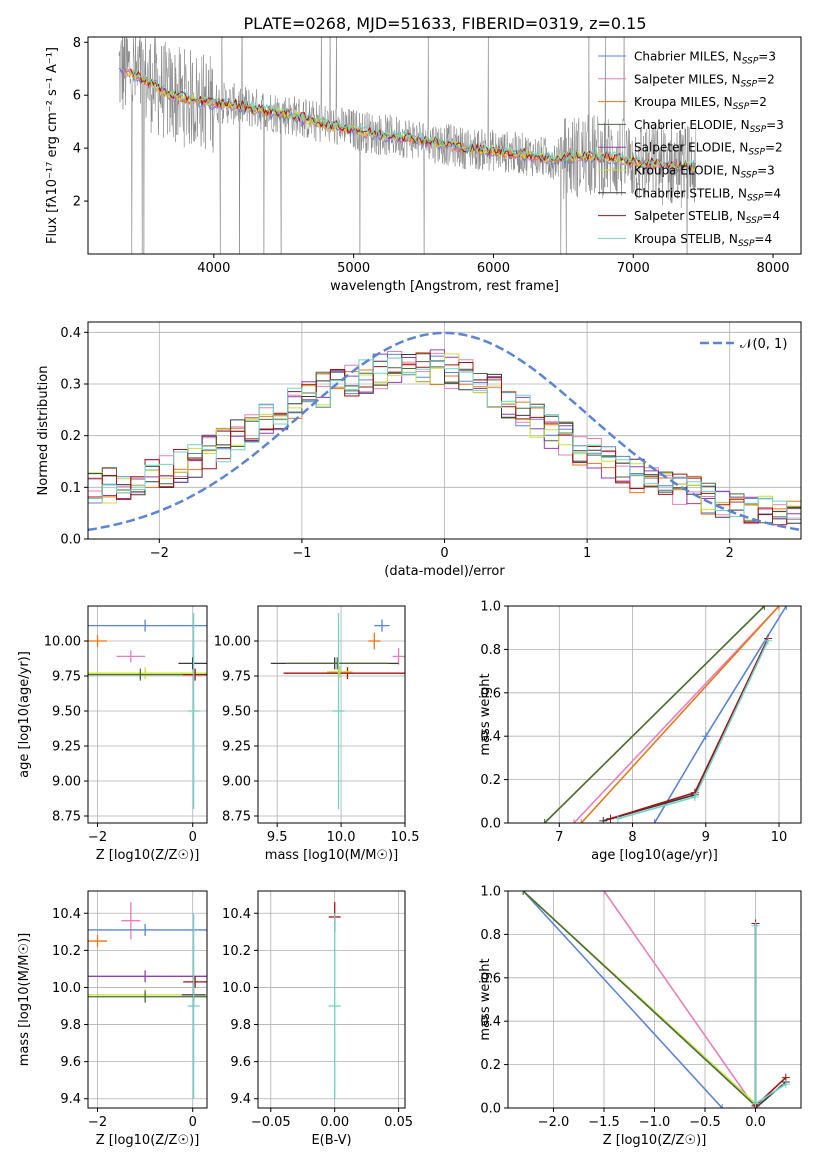 This screenshot has width=819, height=1170. What do you see at coordinates (691, 148) in the screenshot?
I see `legend-label: Salpeter ELODIE, N` at bounding box center [691, 148].